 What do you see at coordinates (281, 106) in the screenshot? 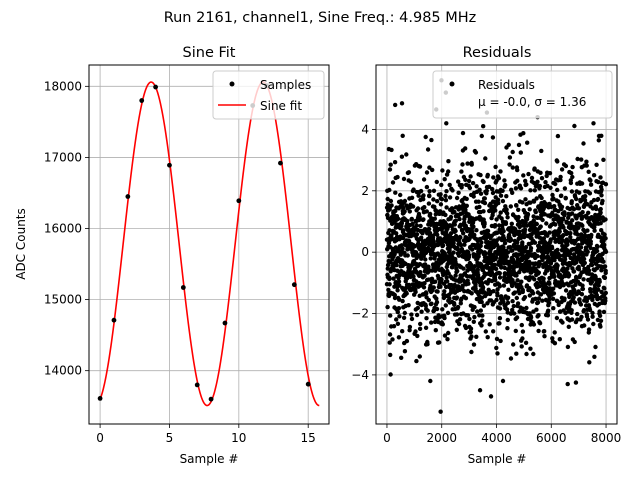
I see `legend-sine-fit-label: Sine fit` at bounding box center [281, 106].